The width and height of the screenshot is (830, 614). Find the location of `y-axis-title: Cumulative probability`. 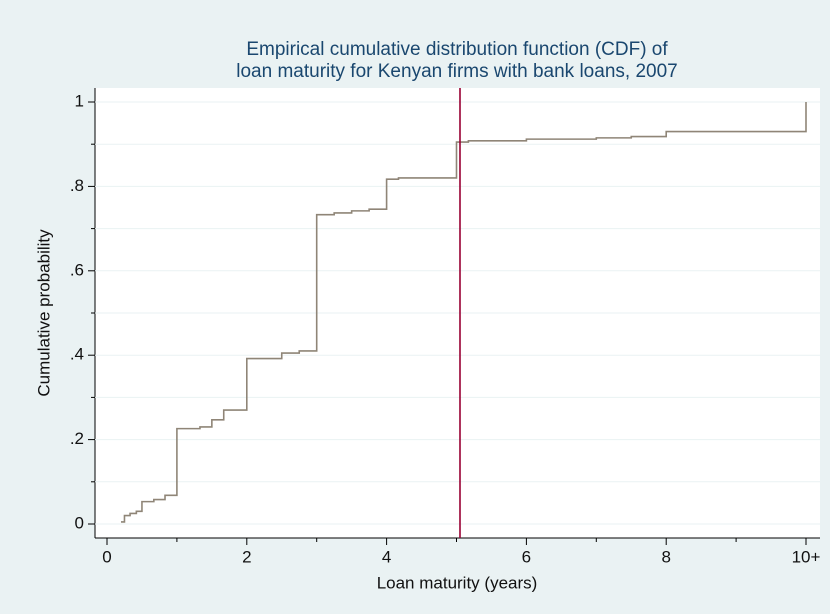

y-axis-title: Cumulative probability is located at coordinates (43, 313).